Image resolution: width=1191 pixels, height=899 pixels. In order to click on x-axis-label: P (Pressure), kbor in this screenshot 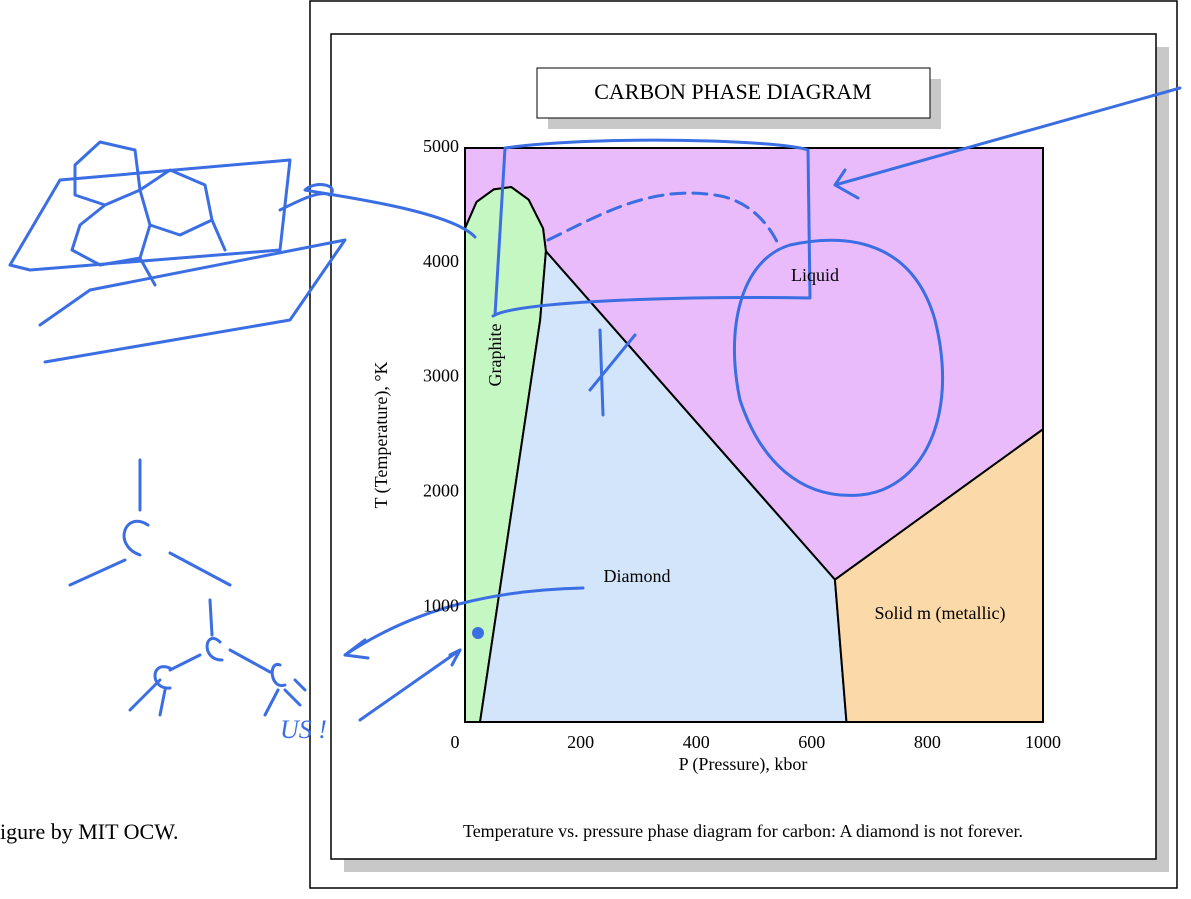, I will do `click(743, 764)`.